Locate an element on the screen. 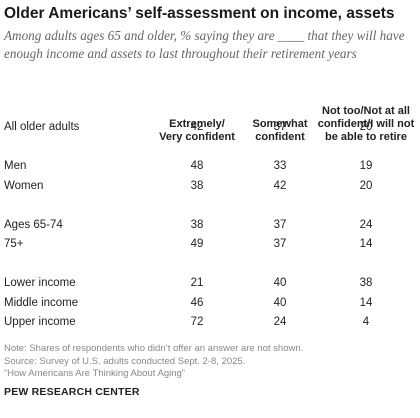  column-header-line: be able to retire is located at coordinates (366, 137).